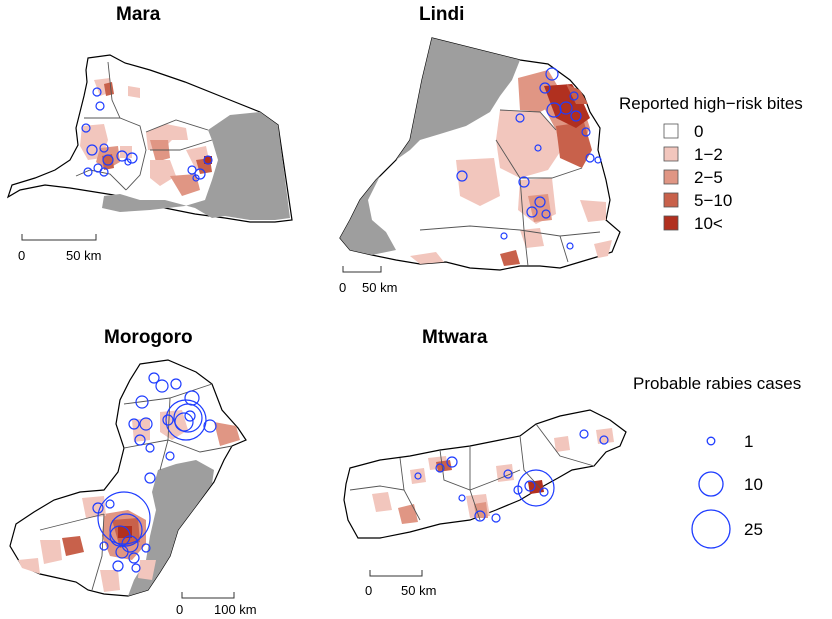 The width and height of the screenshot is (832, 619). I want to click on case-circles-mtwara, so click(511, 476).